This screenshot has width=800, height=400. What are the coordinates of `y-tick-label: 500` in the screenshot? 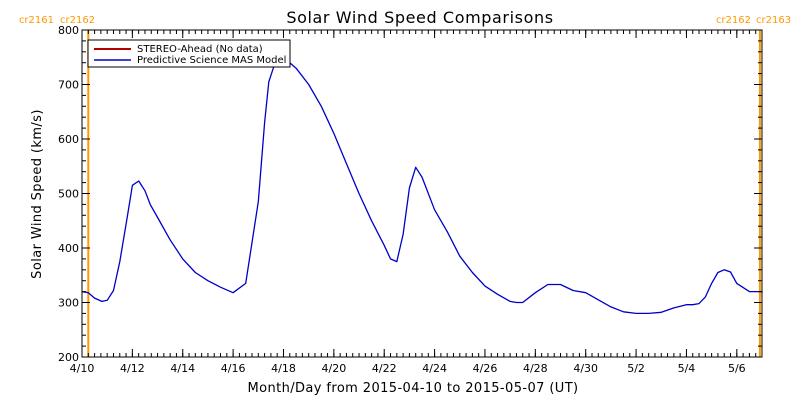 It's located at (68, 194).